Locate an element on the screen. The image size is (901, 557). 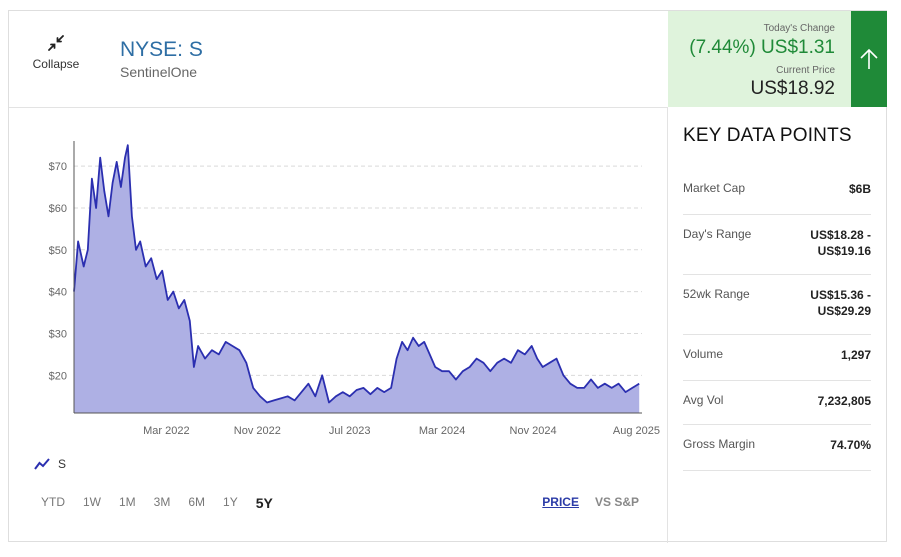
todays-change-value: (7.44%) US$1.31 is located at coordinates (762, 47).